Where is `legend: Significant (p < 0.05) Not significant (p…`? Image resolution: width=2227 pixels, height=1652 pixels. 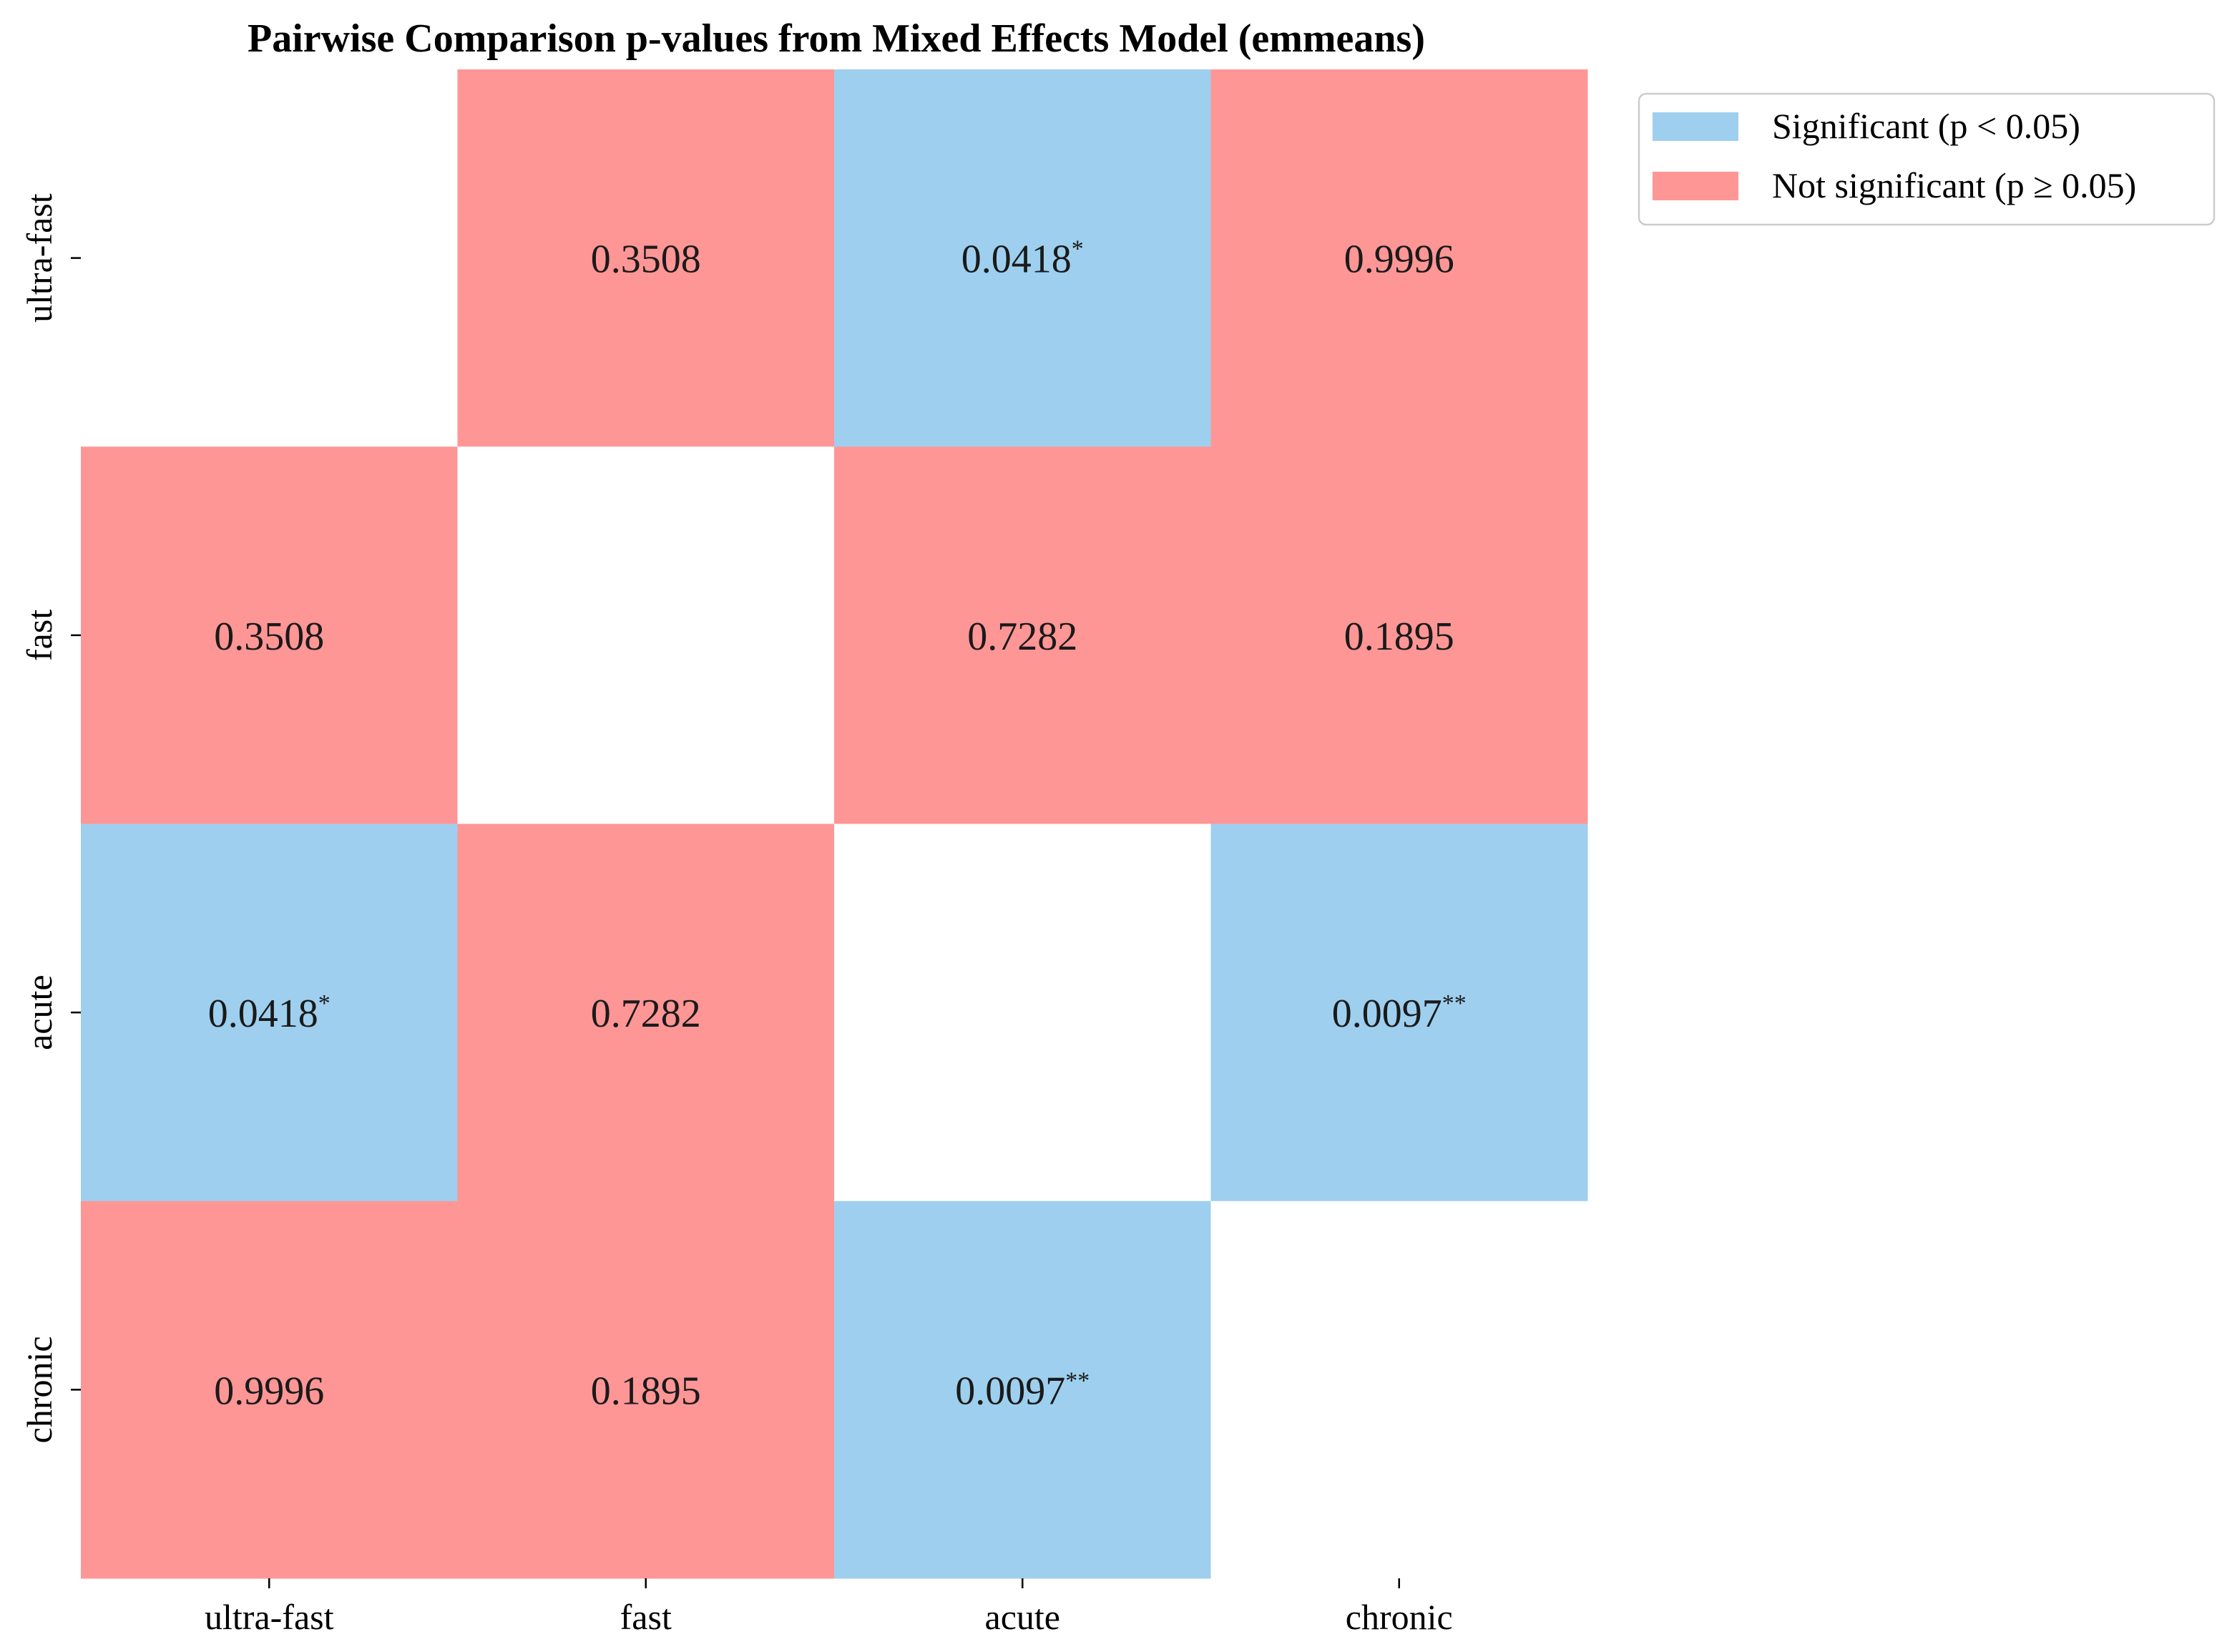
legend: Significant (p < 0.05) Not significant (p… is located at coordinates (1927, 159).